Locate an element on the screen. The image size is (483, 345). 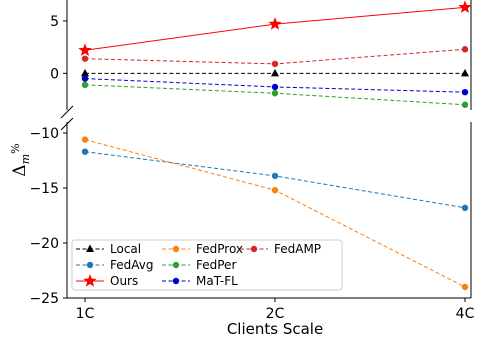
legend-marker-fedamp is located at coordinates (254, 249).